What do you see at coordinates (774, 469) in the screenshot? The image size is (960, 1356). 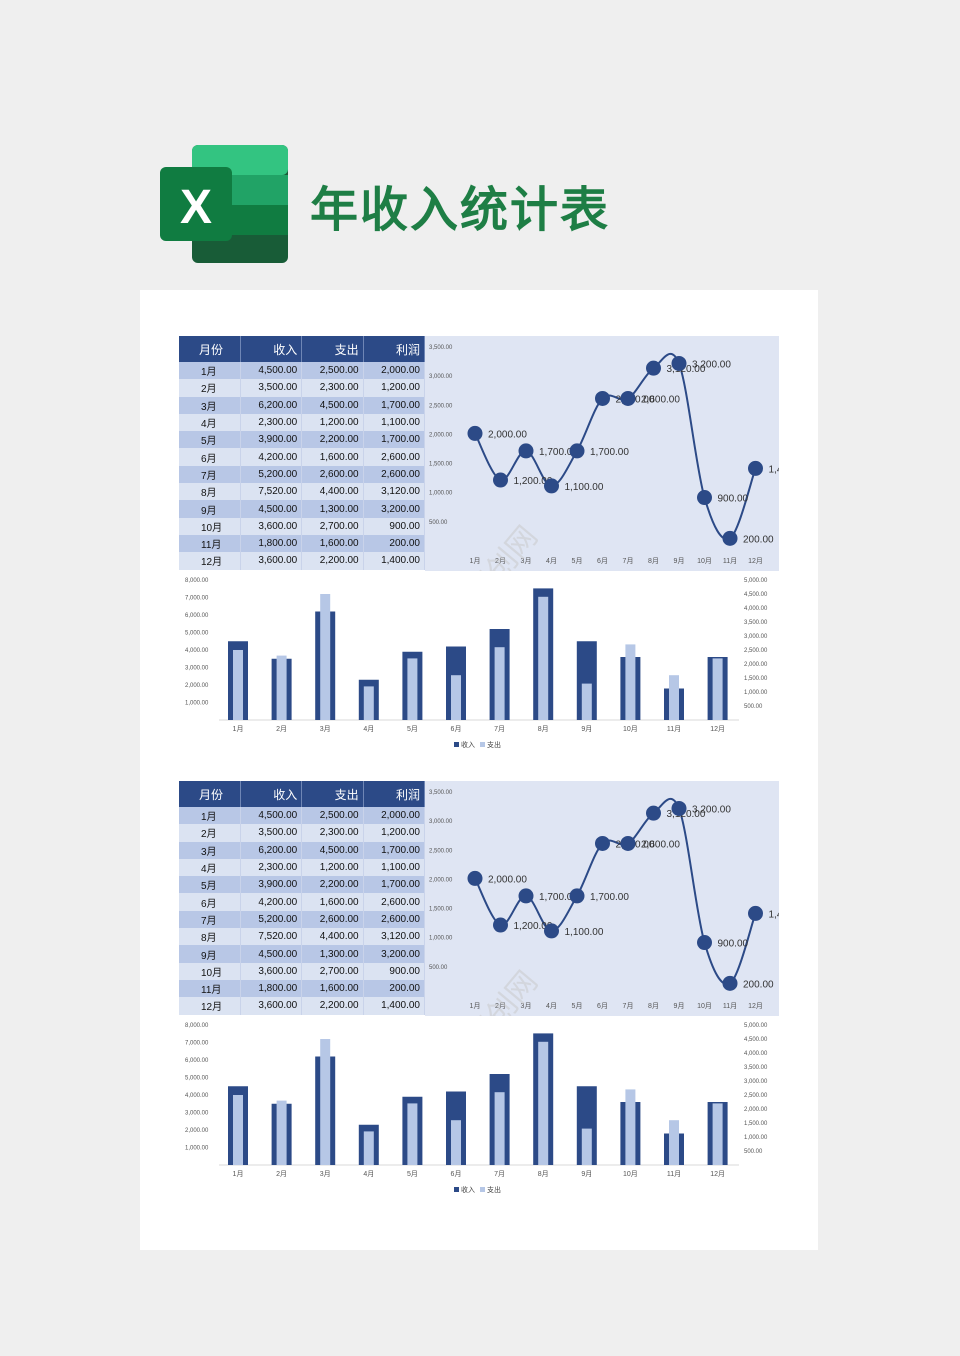 I see `line-data-label: 1,400.00` at bounding box center [774, 469].